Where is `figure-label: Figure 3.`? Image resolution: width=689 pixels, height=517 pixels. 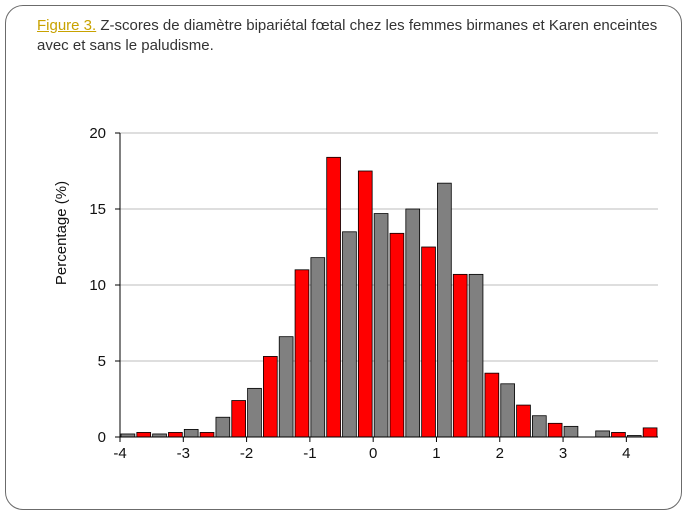 figure-label: Figure 3. is located at coordinates (67, 25).